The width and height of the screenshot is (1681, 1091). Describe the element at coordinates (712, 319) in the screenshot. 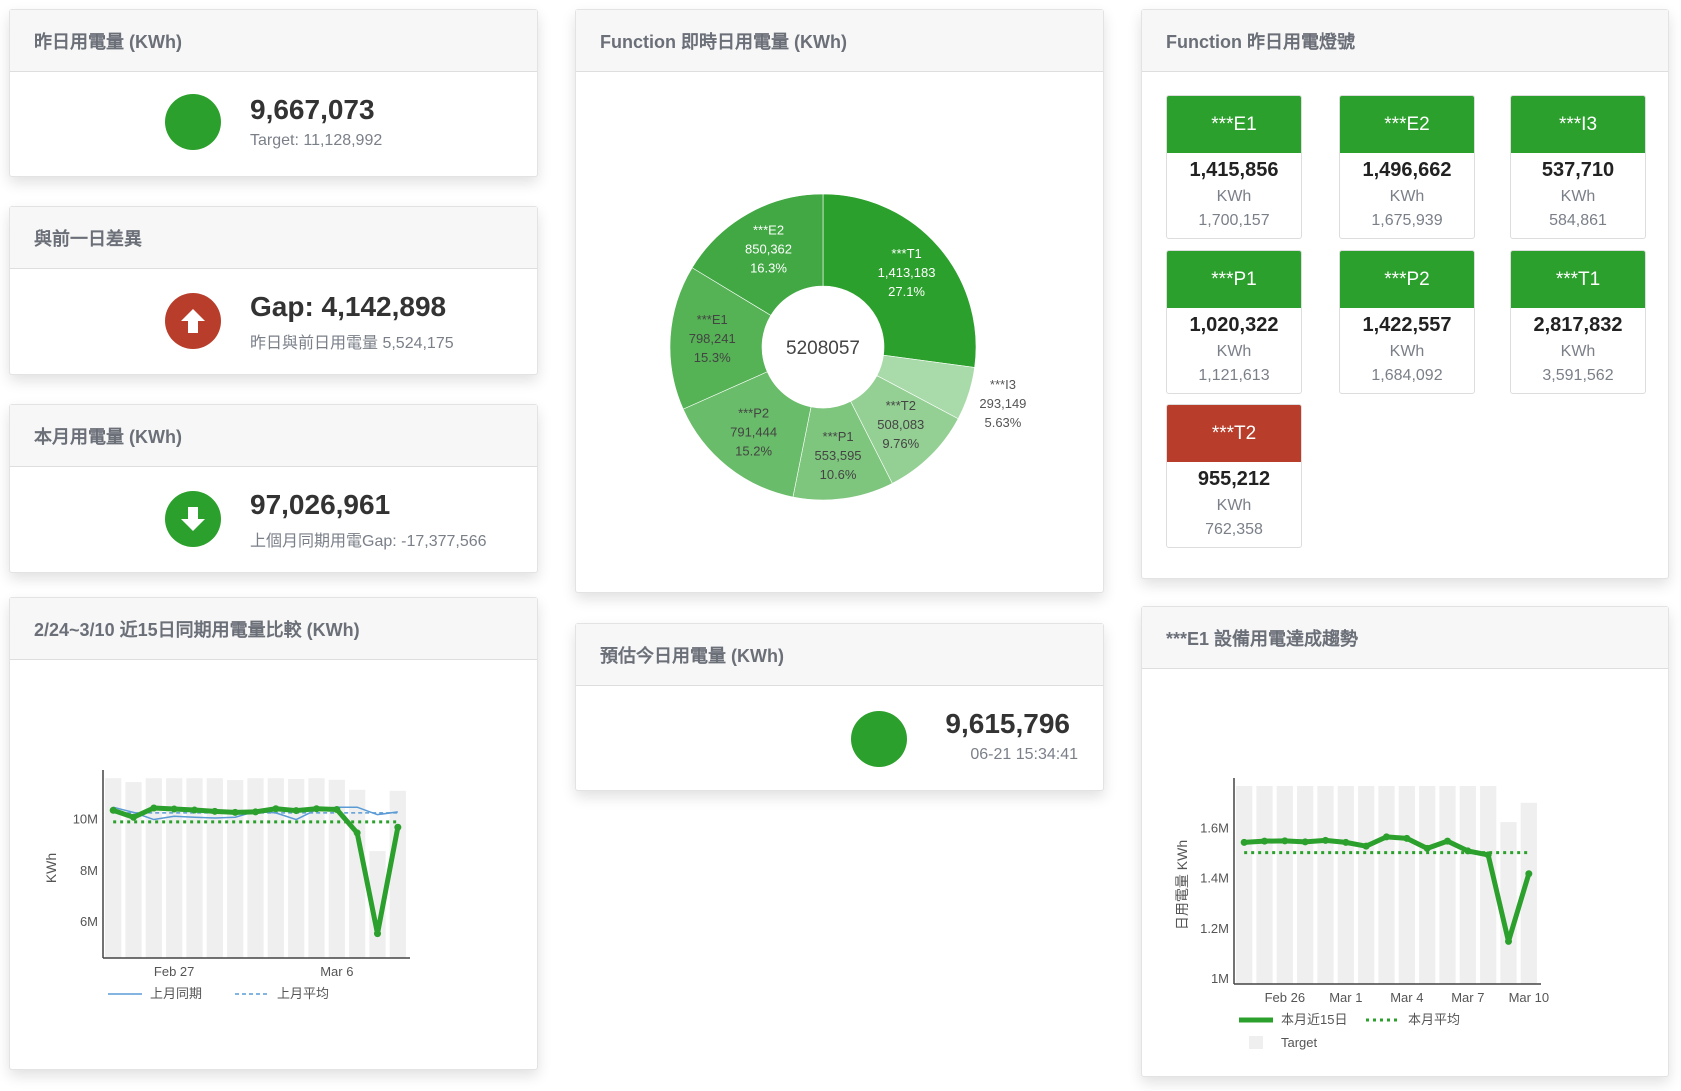

I see `donut-slice-label: ***E1` at that location.